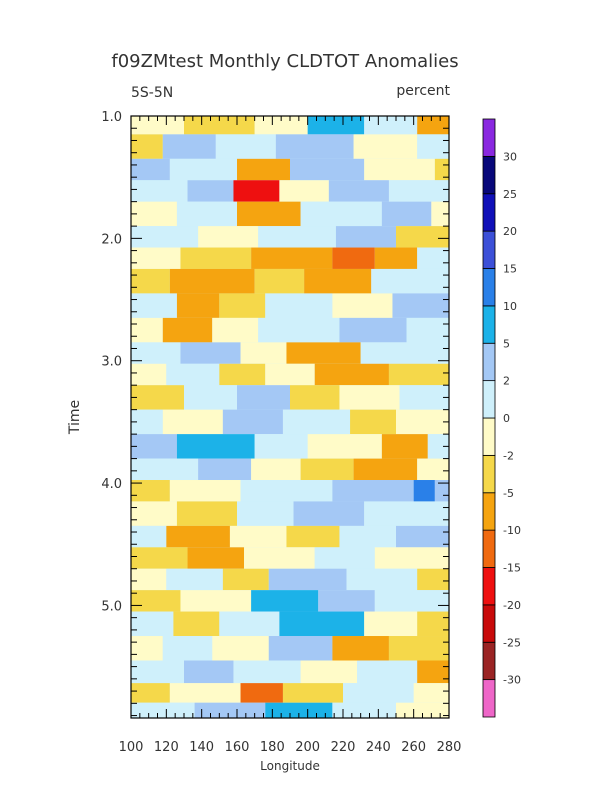  What do you see at coordinates (237, 747) in the screenshot?
I see `x-tick-label: 160` at bounding box center [237, 747].